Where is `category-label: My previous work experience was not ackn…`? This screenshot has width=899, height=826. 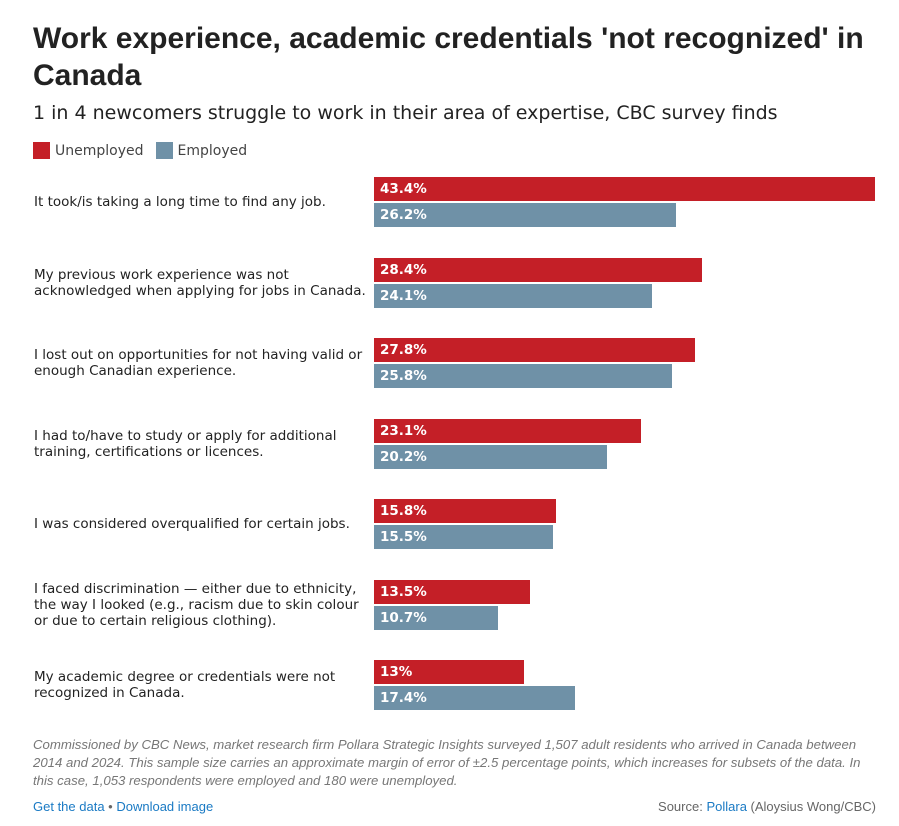 category-label: My previous work experience was not ackn… is located at coordinates (200, 282).